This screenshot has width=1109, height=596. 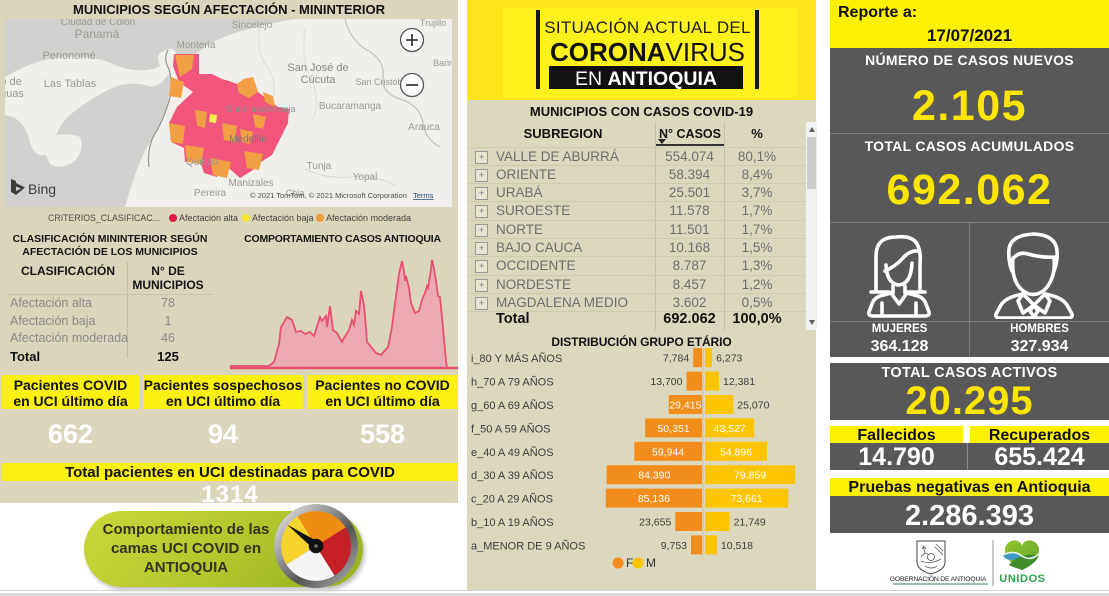 What do you see at coordinates (1022, 579) in the screenshot?
I see `svg-text: UNIDOS` at bounding box center [1022, 579].